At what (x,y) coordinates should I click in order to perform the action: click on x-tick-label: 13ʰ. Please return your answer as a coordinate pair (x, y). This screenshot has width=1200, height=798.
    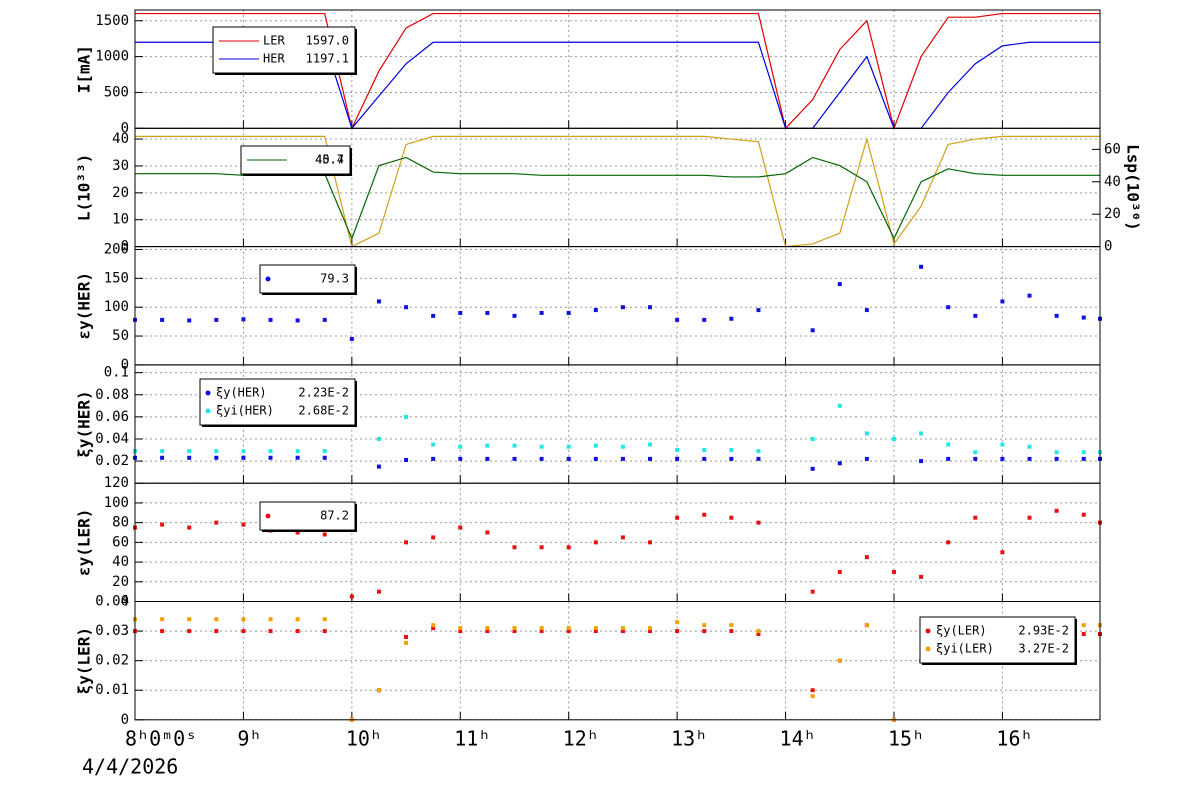
    Looking at the image, I should click on (689, 738).